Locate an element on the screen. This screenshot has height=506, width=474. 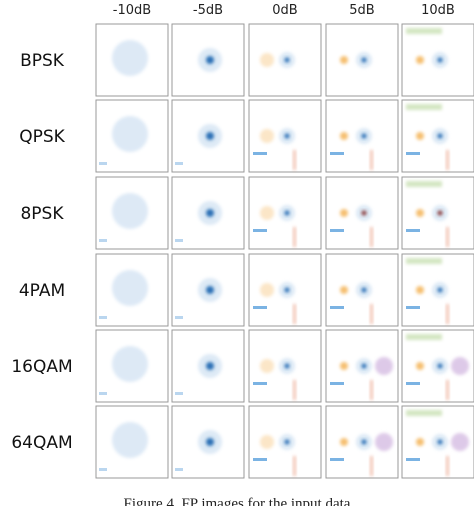
column-header: 10dB is located at coordinates (438, 10).